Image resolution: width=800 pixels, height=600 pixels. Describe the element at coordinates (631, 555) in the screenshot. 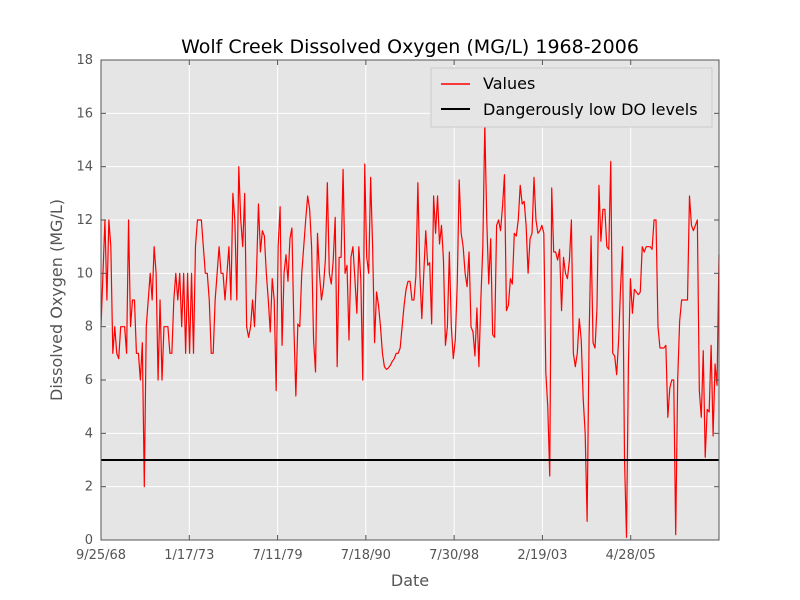

I see `x-tick-label: 4/28/05` at that location.